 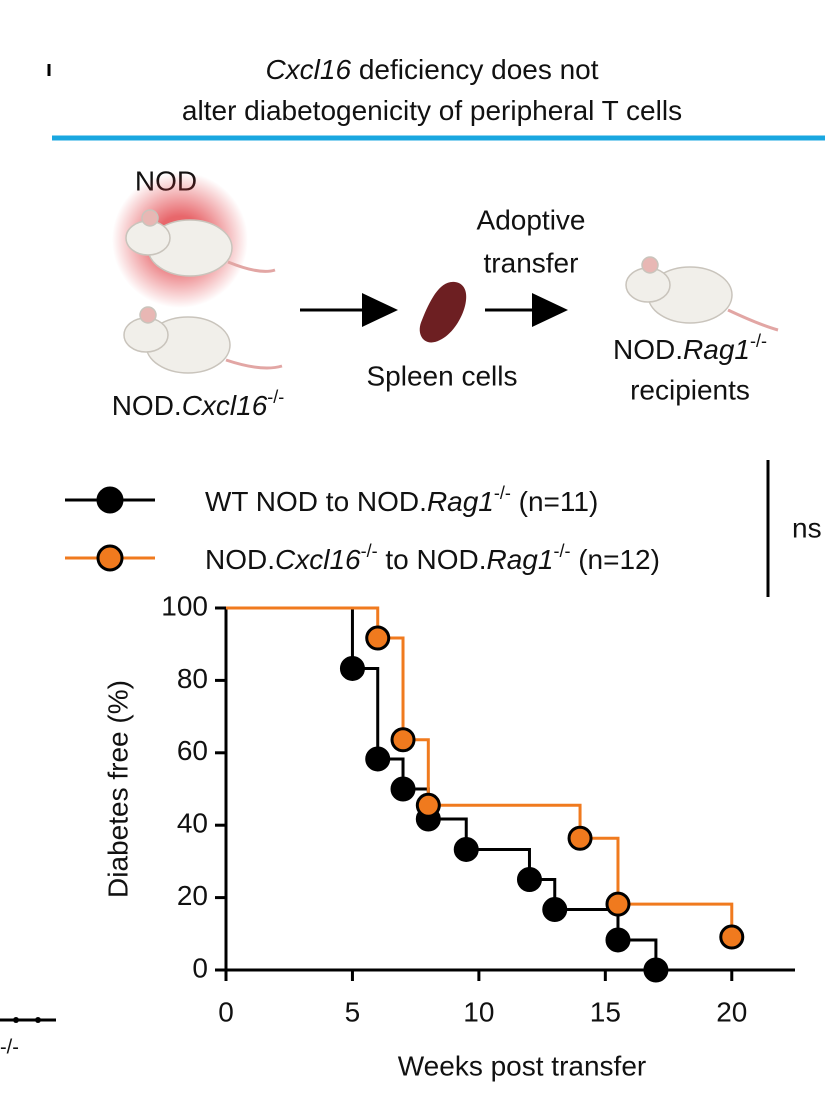 What do you see at coordinates (807, 527) in the screenshot?
I see `significance-label: ns` at bounding box center [807, 527].